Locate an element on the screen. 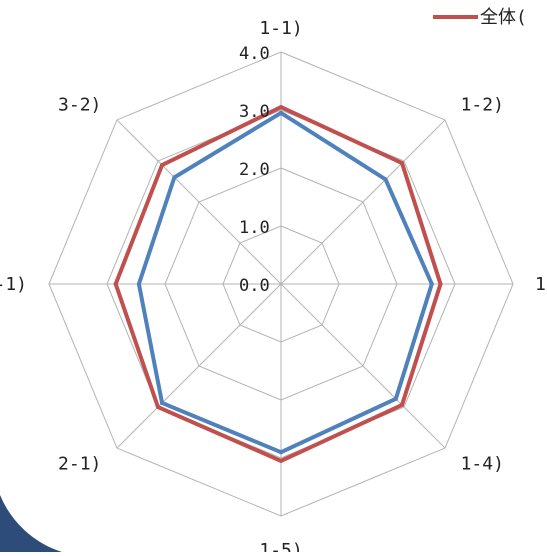 The image size is (547, 556). category-label: 2-1) is located at coordinates (79, 464).